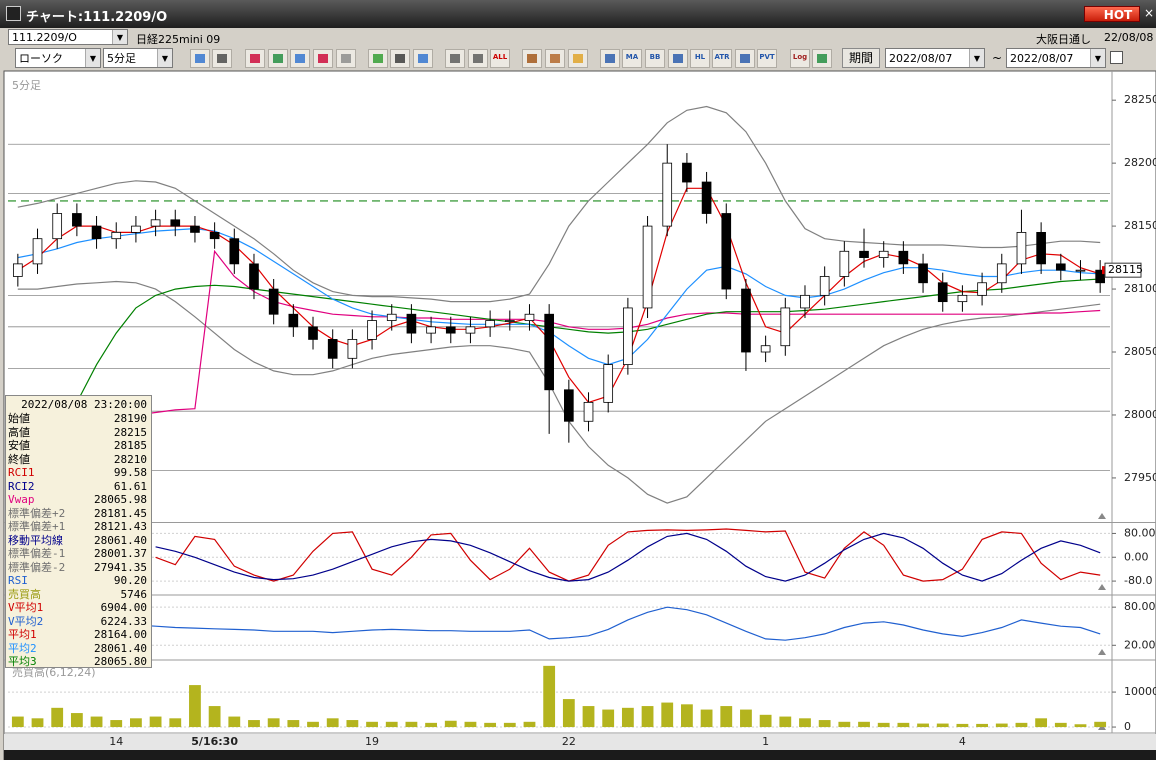 This screenshot has height=760, width=1156. I want to click on toolbar-icon: HL, so click(700, 58).